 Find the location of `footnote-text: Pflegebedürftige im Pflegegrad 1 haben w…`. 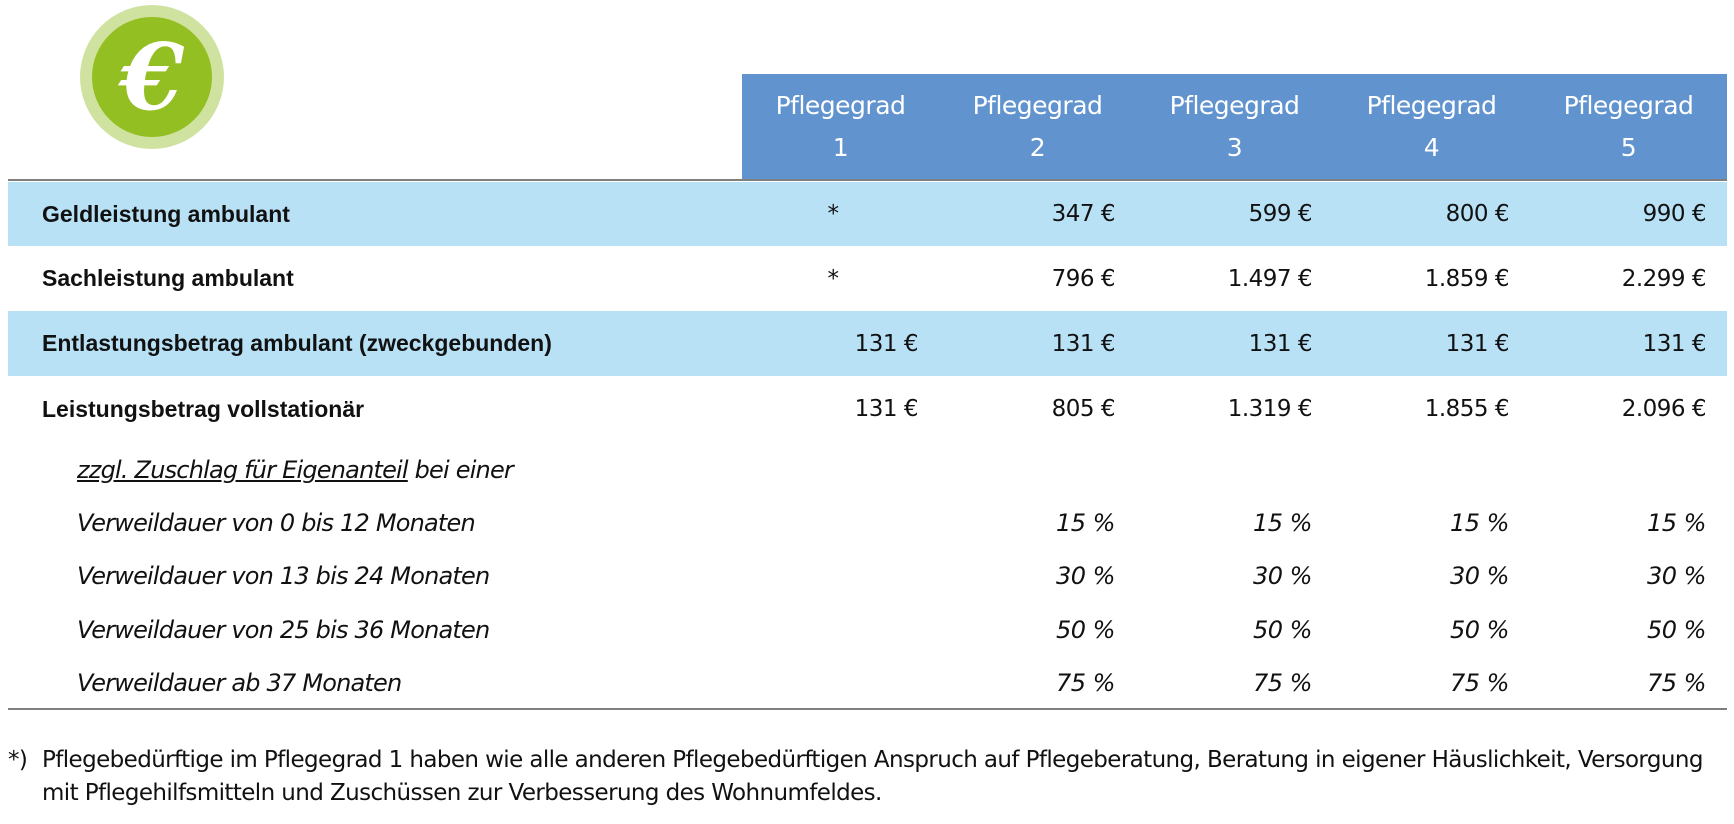

footnote-text: Pflegebedürftige im Pflegegrad 1 haben w… is located at coordinates (872, 776).